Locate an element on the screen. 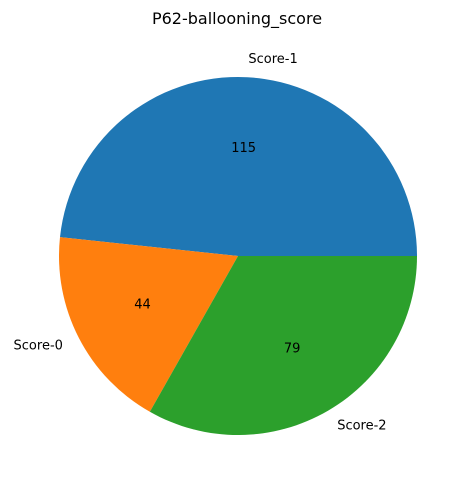 The width and height of the screenshot is (471, 495). slice-label-score-0: Score-0 is located at coordinates (38, 346).